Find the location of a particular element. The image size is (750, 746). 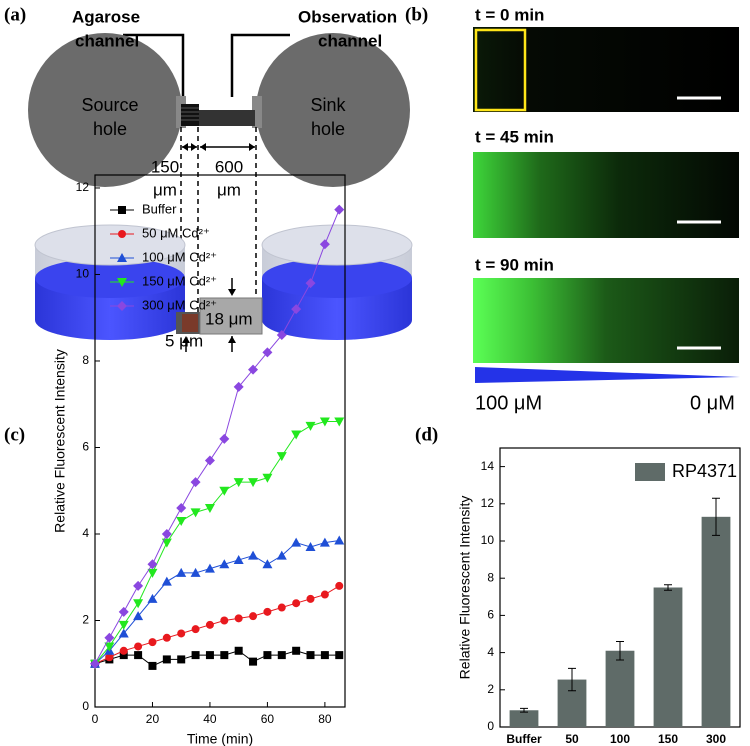

y-tick-label: 6 is located at coordinates (490, 615).